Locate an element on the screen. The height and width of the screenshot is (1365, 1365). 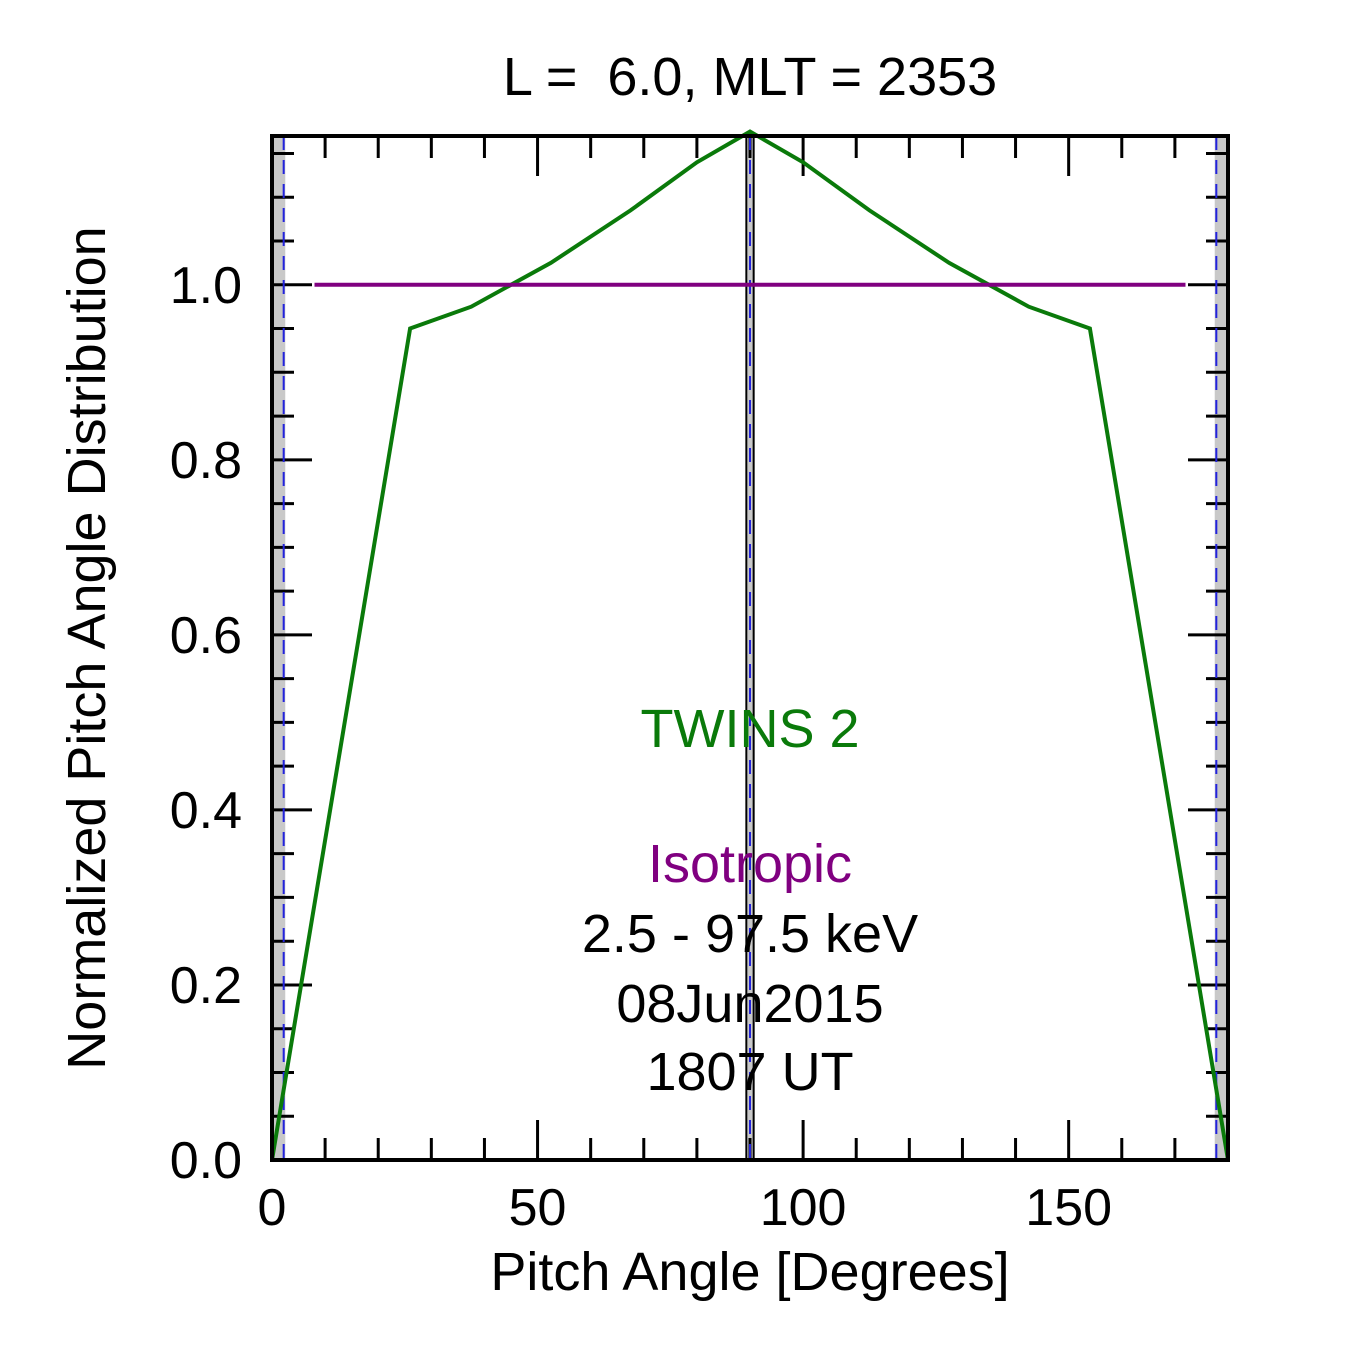
y-tick-label: 0.0 is located at coordinates (206, 1161).